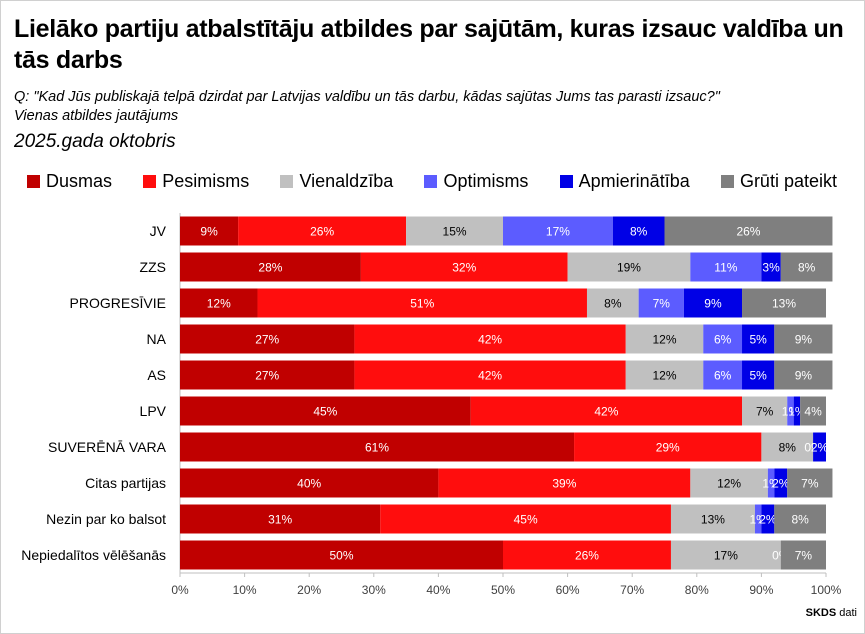  I want to click on data-label: 5%, so click(758, 376).